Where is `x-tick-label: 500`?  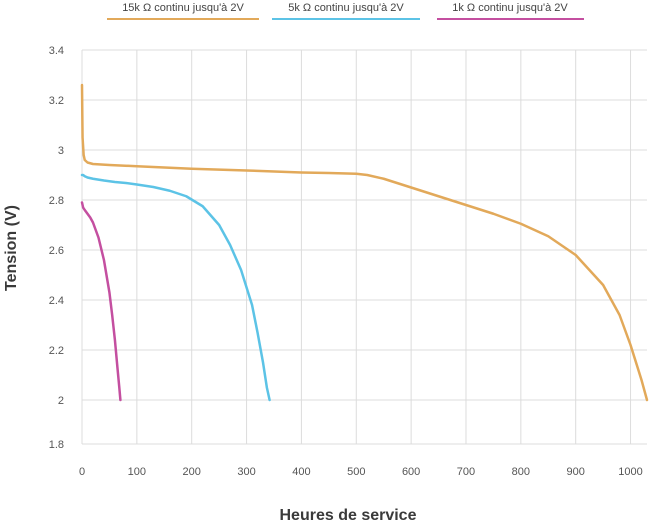
x-tick-label: 500 is located at coordinates (356, 472).